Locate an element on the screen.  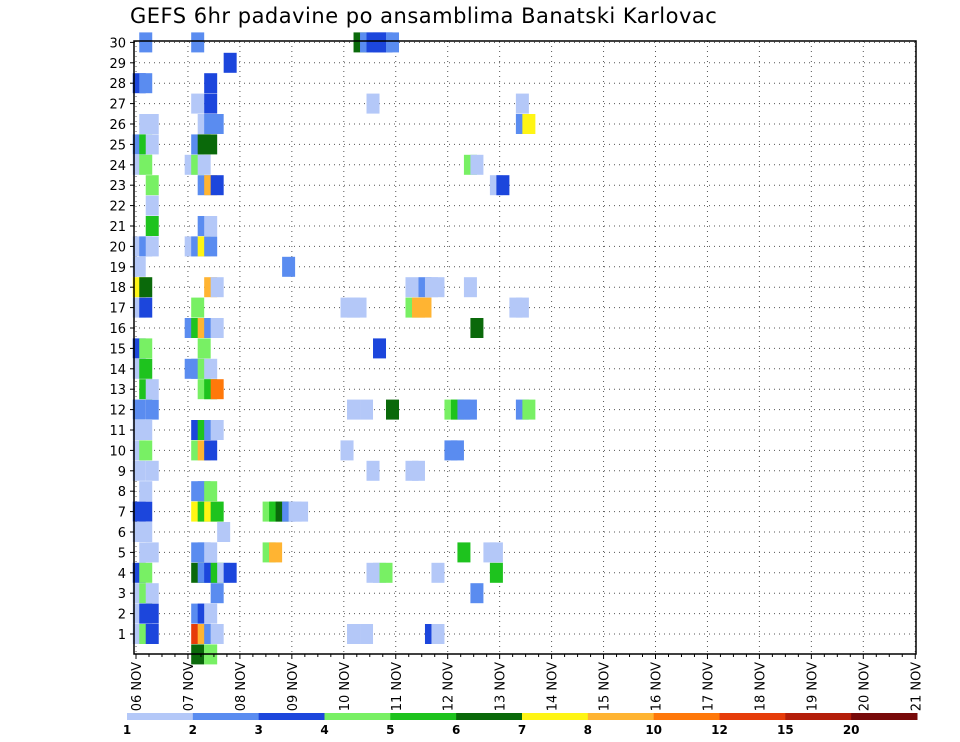
x-tick-label: 11 NOV is located at coordinates (397, 686).